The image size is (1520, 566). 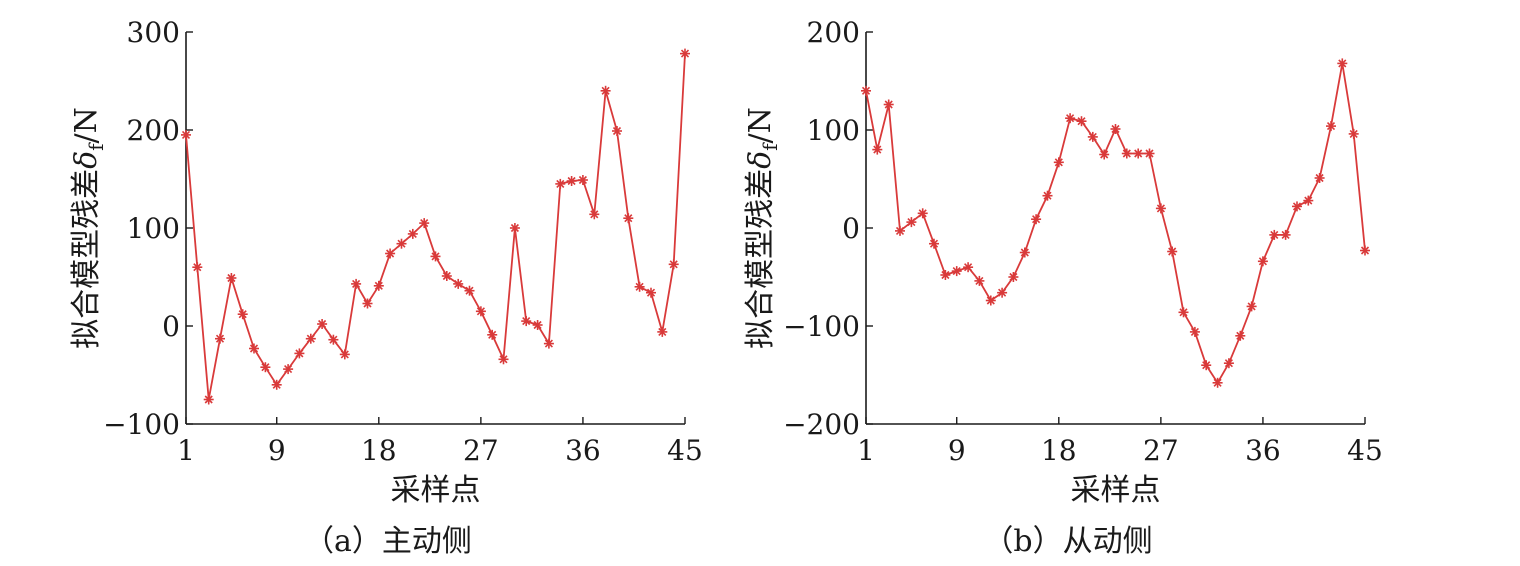 What do you see at coordinates (1161, 450) in the screenshot?
I see `x-tick-label: 27` at bounding box center [1161, 450].